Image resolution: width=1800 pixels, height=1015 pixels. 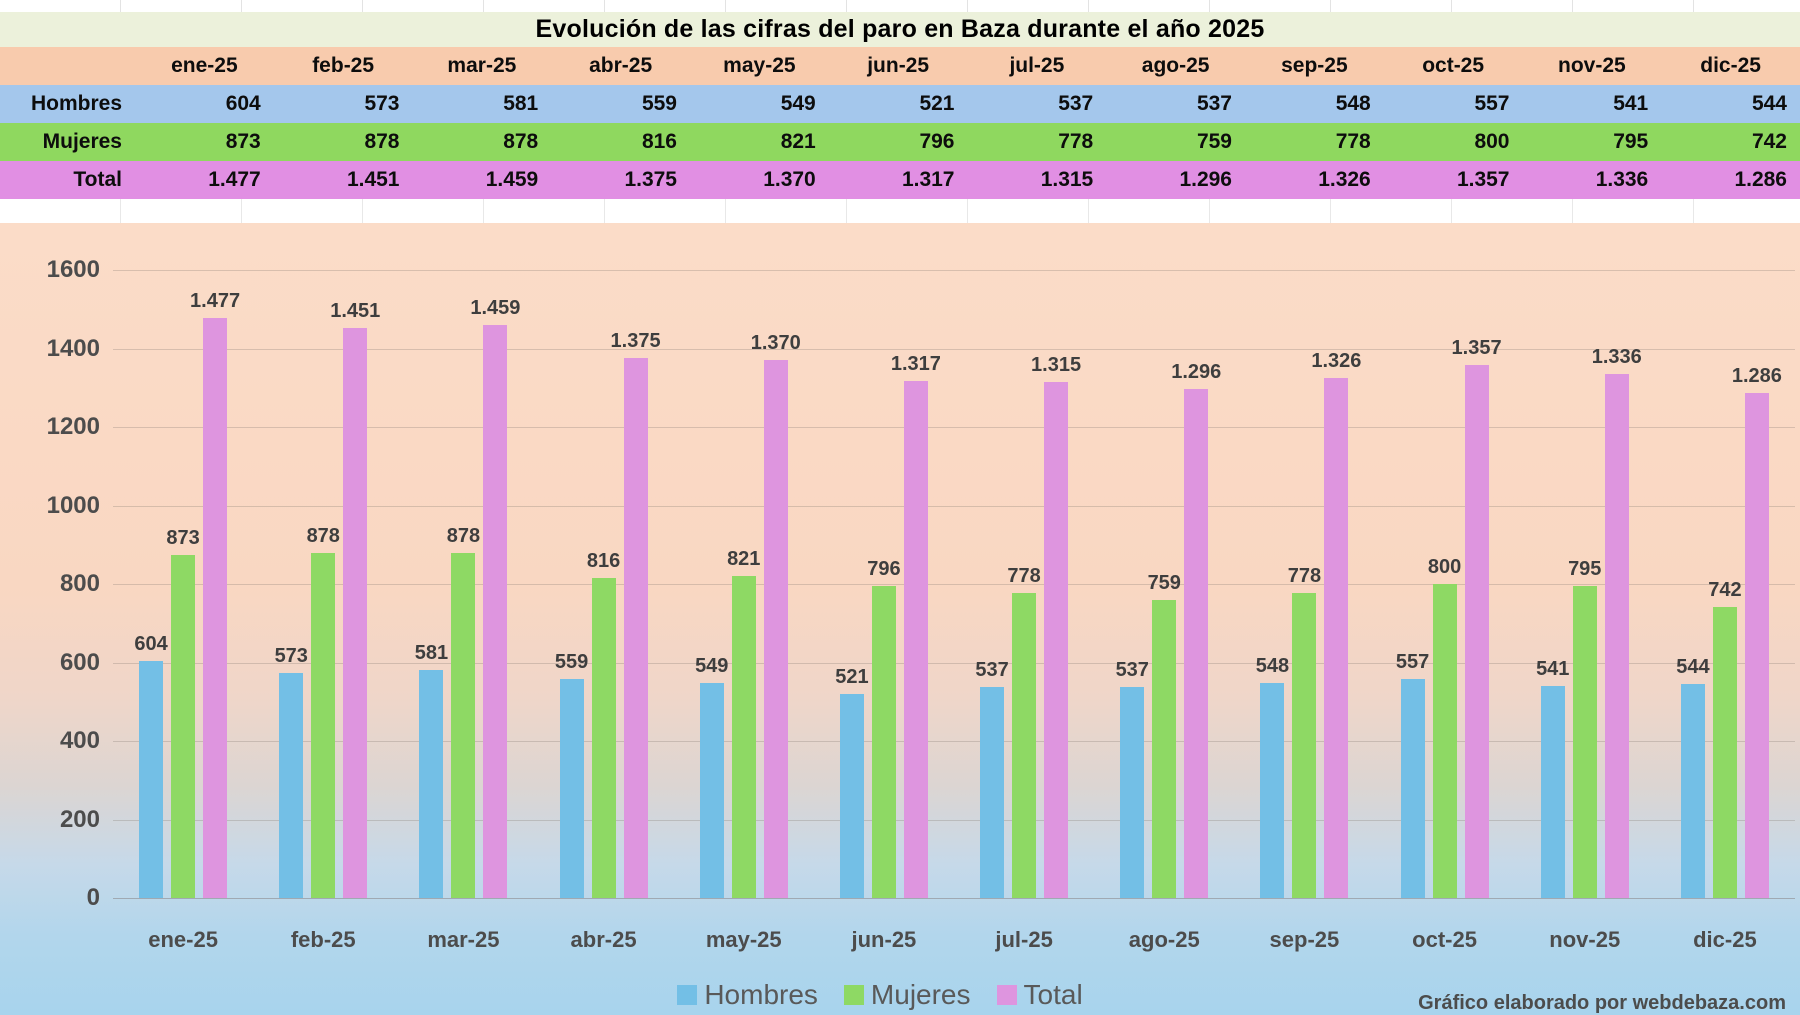 I want to click on bar-value-label-hombres-abr-25: 559, so click(x=571, y=662).